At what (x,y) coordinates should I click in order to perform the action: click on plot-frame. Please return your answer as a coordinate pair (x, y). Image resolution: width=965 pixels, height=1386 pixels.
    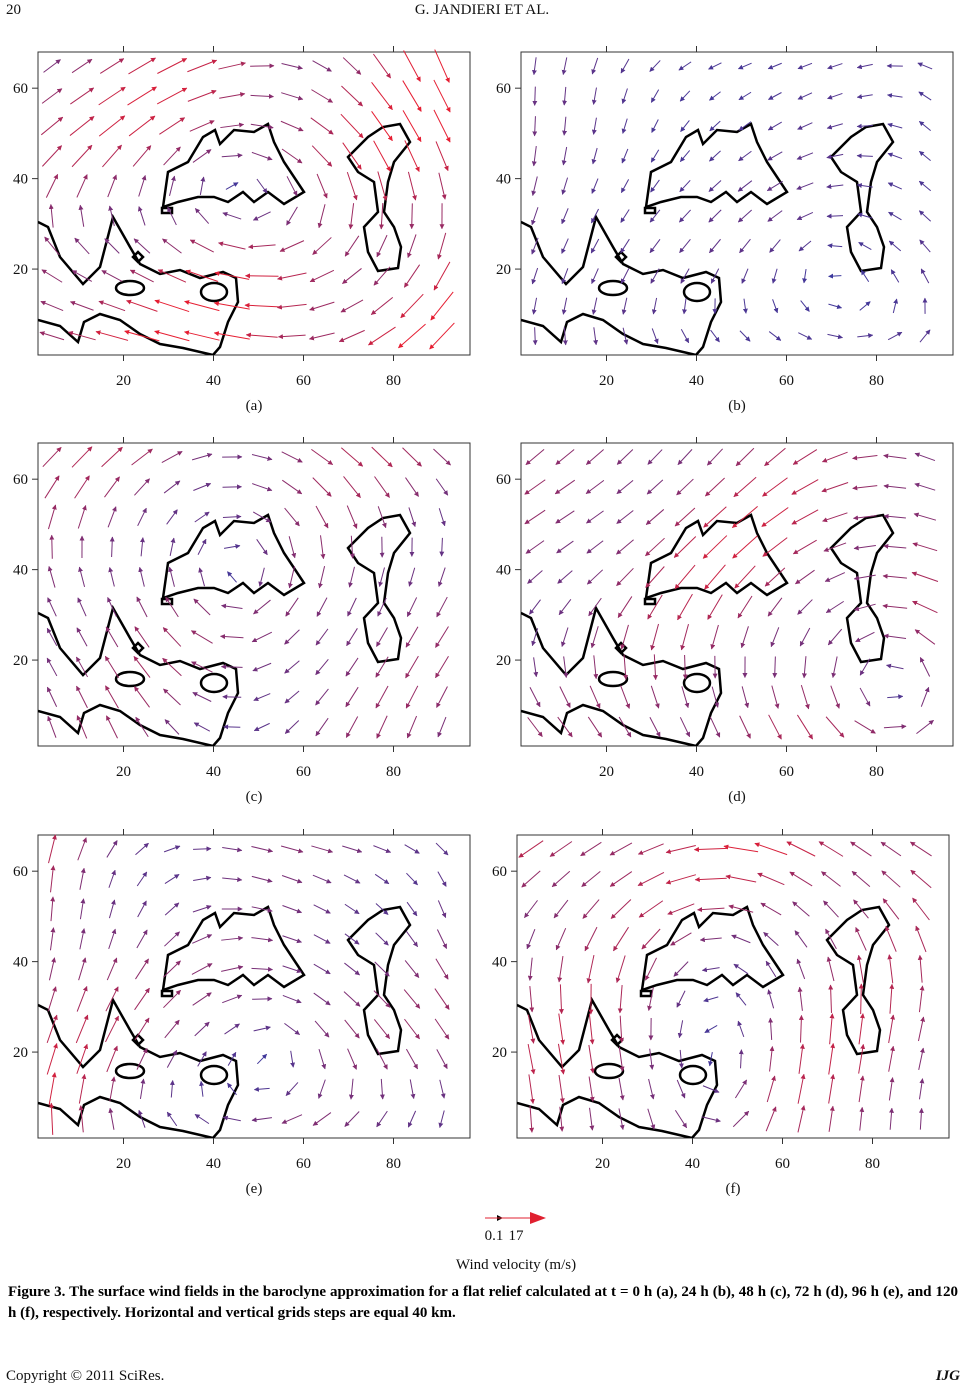
    Looking at the image, I should click on (254, 986).